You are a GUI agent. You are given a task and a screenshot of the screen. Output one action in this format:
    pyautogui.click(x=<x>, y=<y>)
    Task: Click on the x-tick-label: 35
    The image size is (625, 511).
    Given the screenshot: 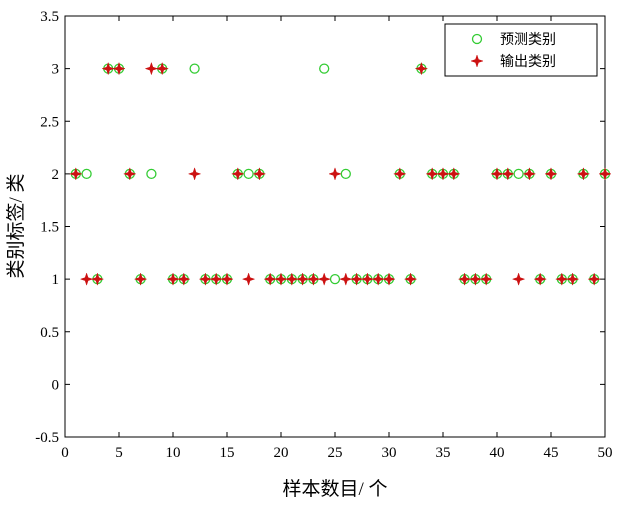 What is the action you would take?
    pyautogui.click(x=443, y=453)
    